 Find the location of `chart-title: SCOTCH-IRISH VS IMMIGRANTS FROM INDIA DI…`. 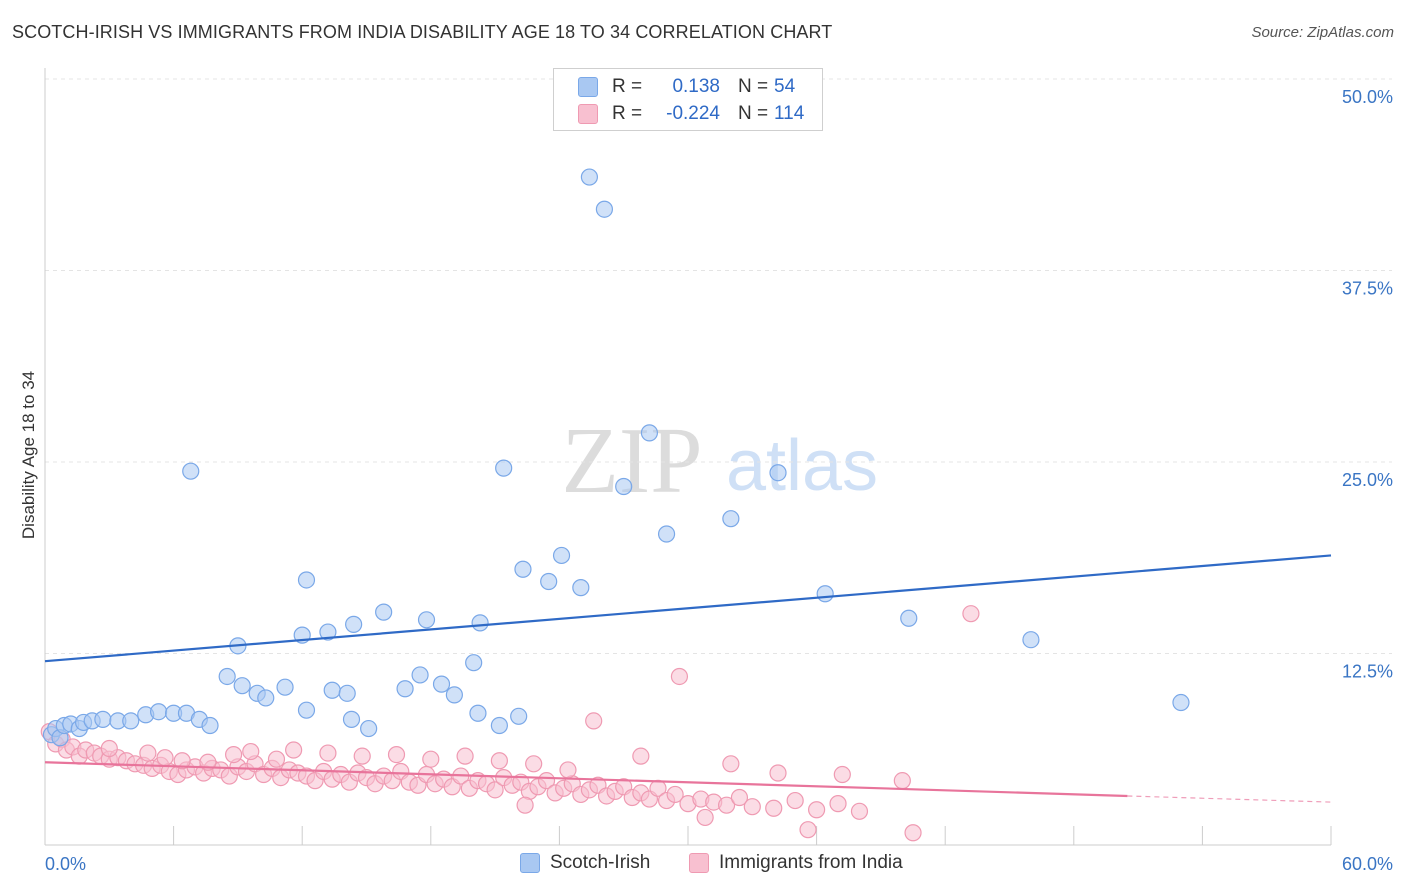

chart-title: SCOTCH-IRISH VS IMMIGRANTS FROM INDIA DI… is located at coordinates (422, 32).